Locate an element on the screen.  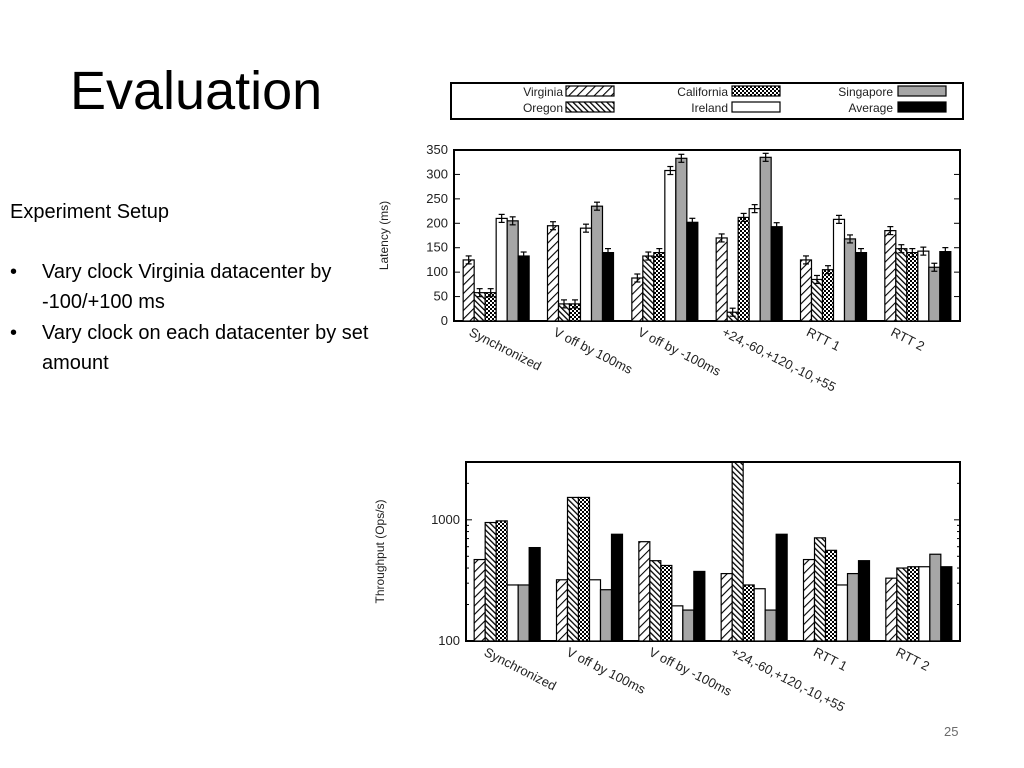
legend-frame is located at coordinates (707, 101).